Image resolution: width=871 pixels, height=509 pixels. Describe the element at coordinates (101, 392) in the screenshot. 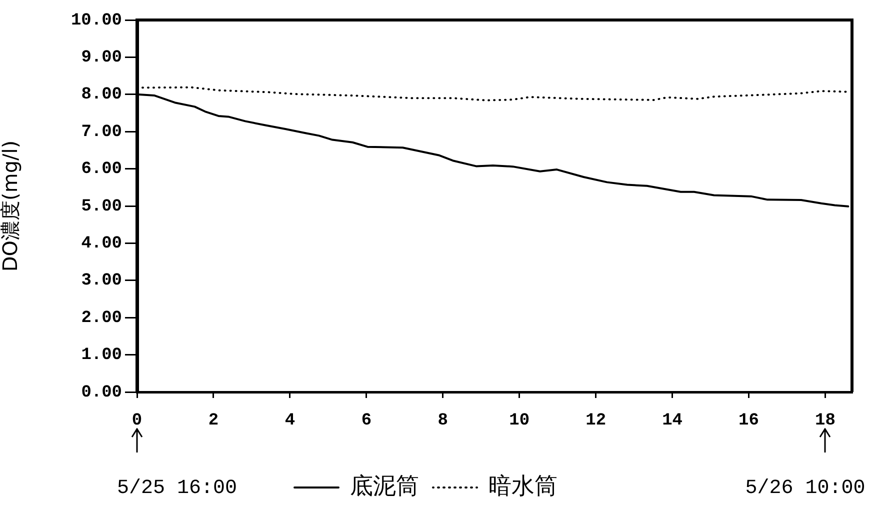

I see `y-tick-label: 0.00` at that location.